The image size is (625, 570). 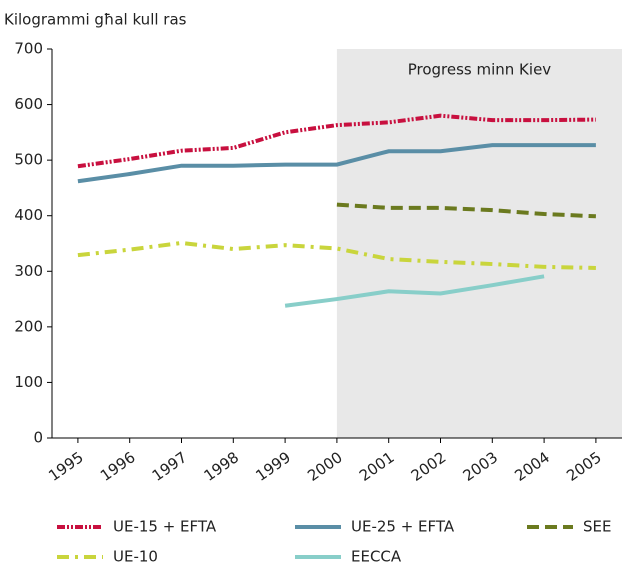 I want to click on annotation: Progress minn Kiev, so click(x=480, y=70).